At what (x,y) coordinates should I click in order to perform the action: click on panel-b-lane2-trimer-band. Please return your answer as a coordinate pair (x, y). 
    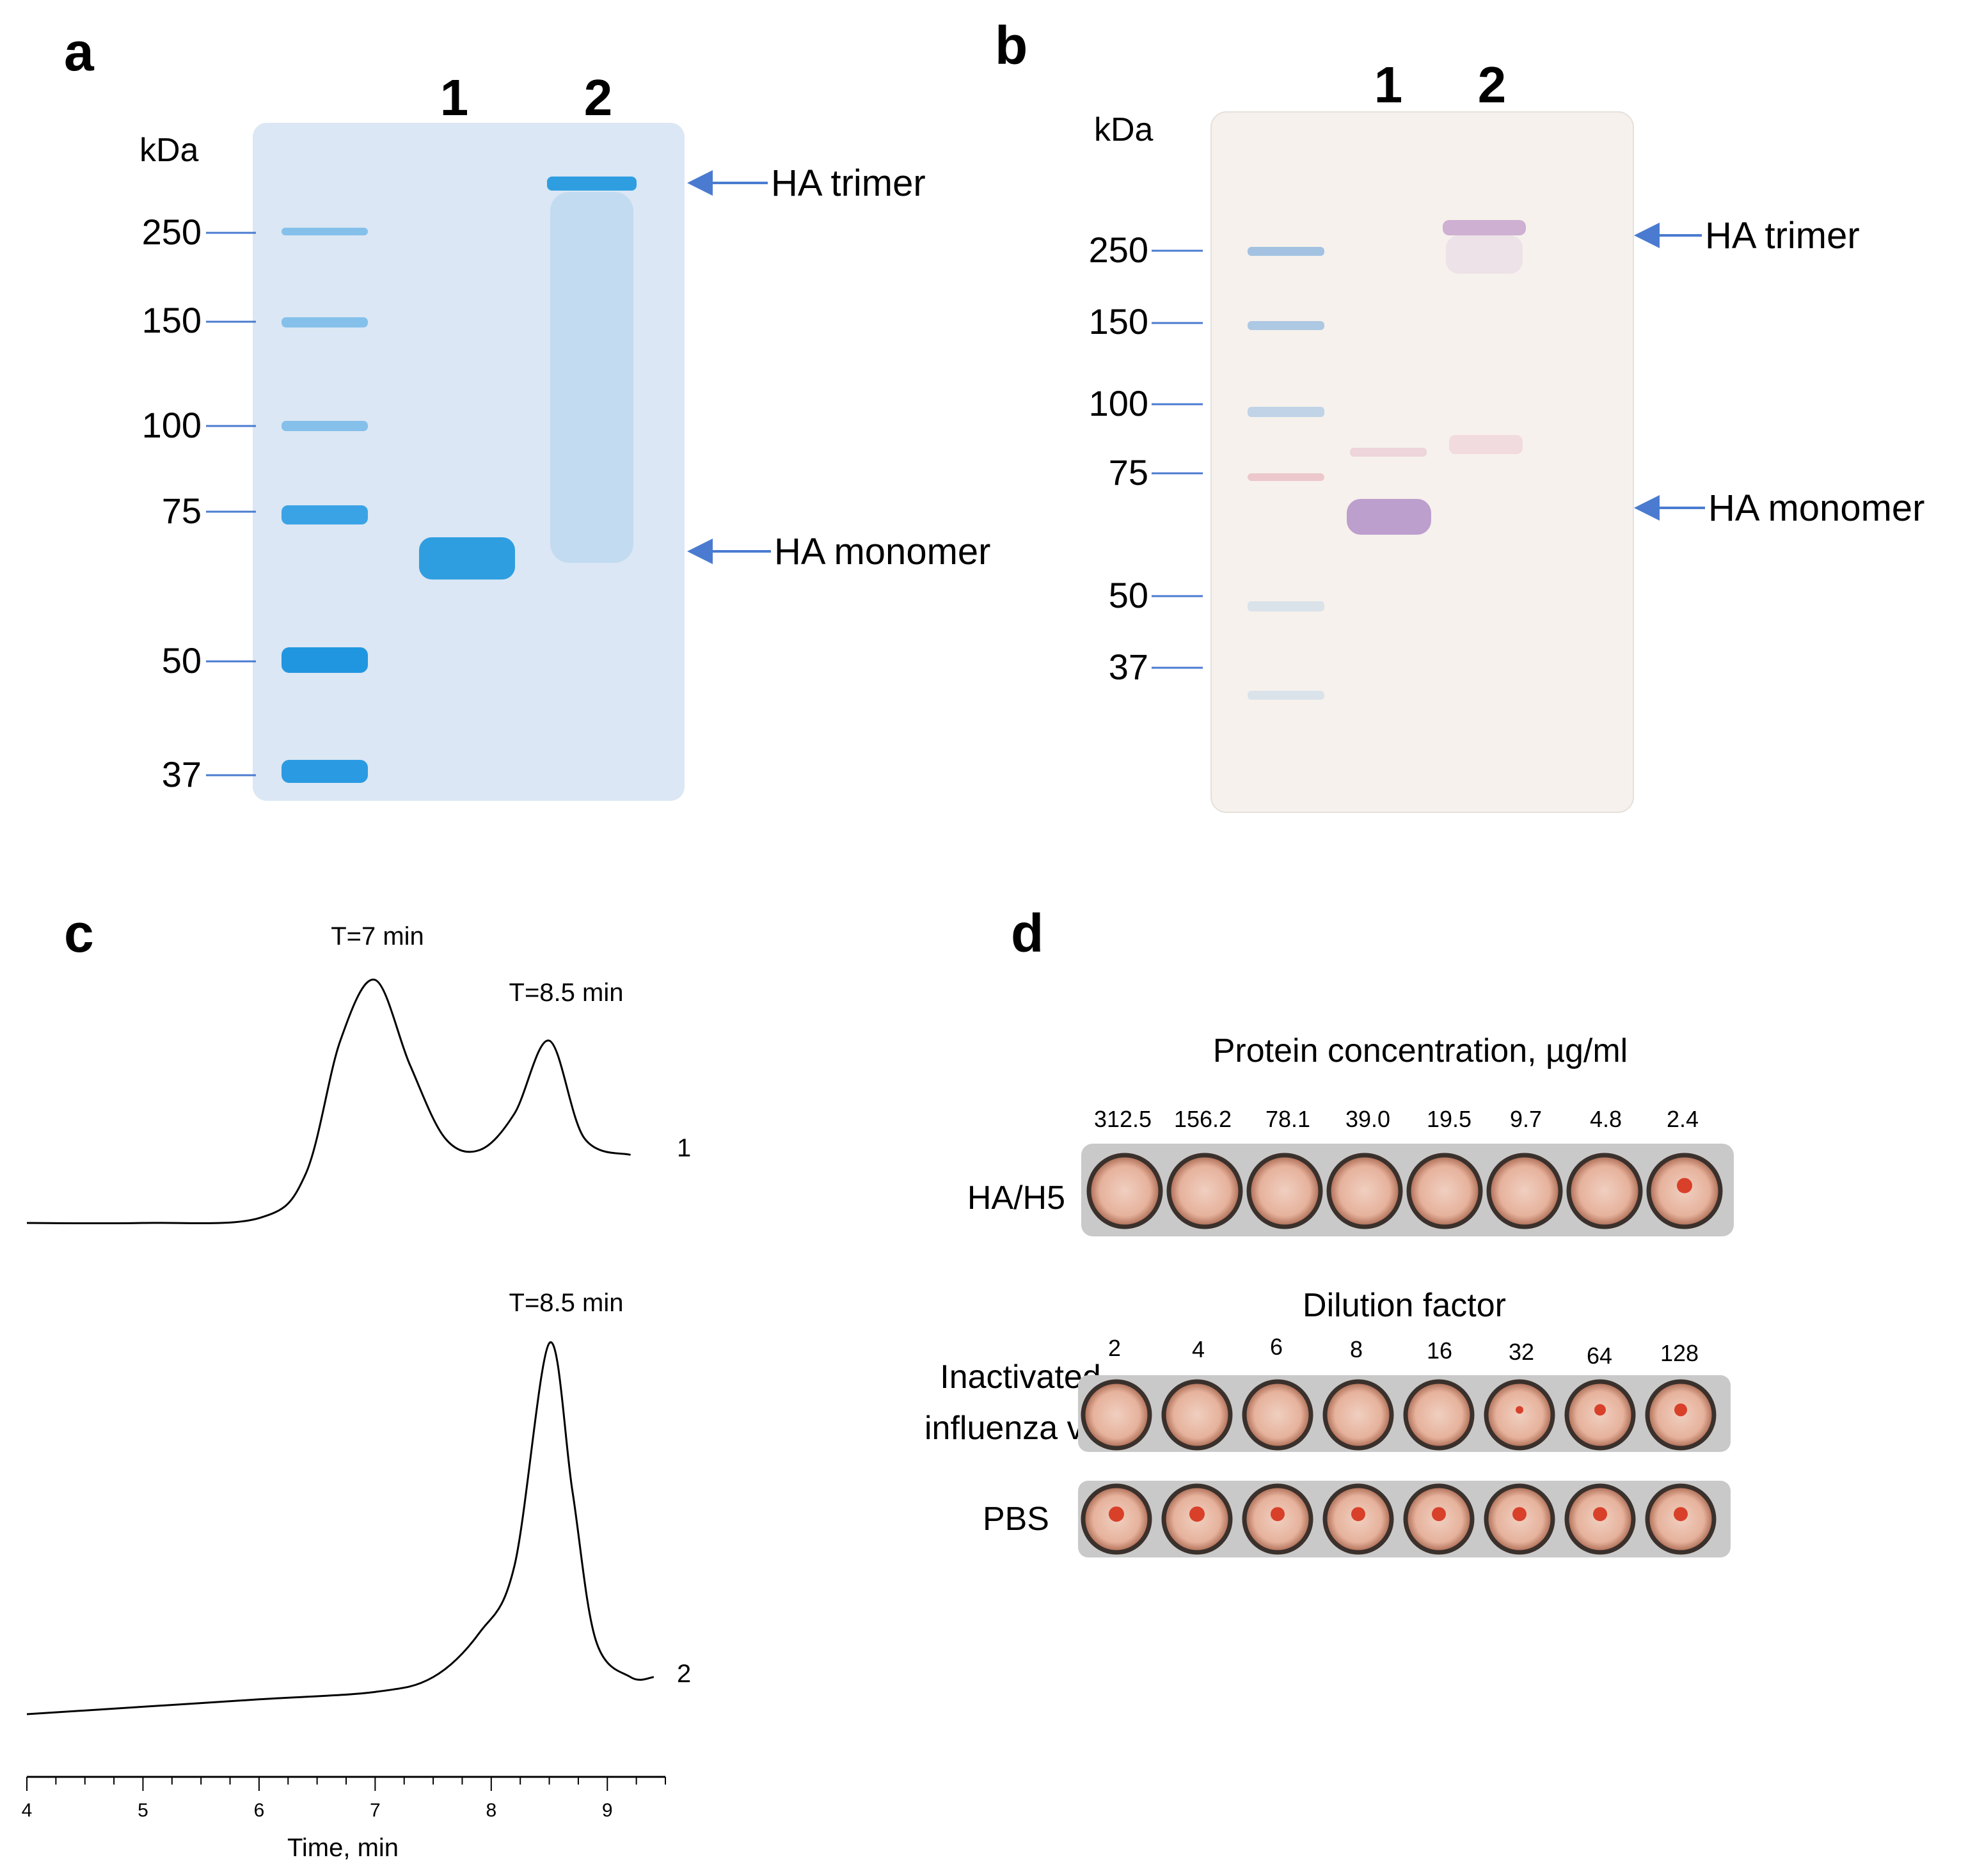
    Looking at the image, I should click on (1484, 227).